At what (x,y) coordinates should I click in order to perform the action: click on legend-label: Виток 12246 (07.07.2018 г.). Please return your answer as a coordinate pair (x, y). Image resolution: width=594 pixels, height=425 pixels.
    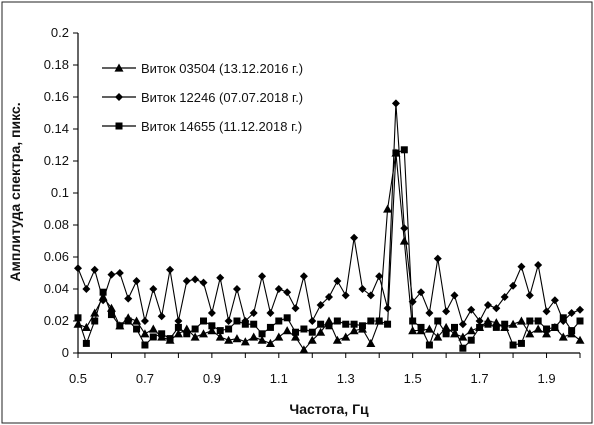
    Looking at the image, I should click on (222, 97).